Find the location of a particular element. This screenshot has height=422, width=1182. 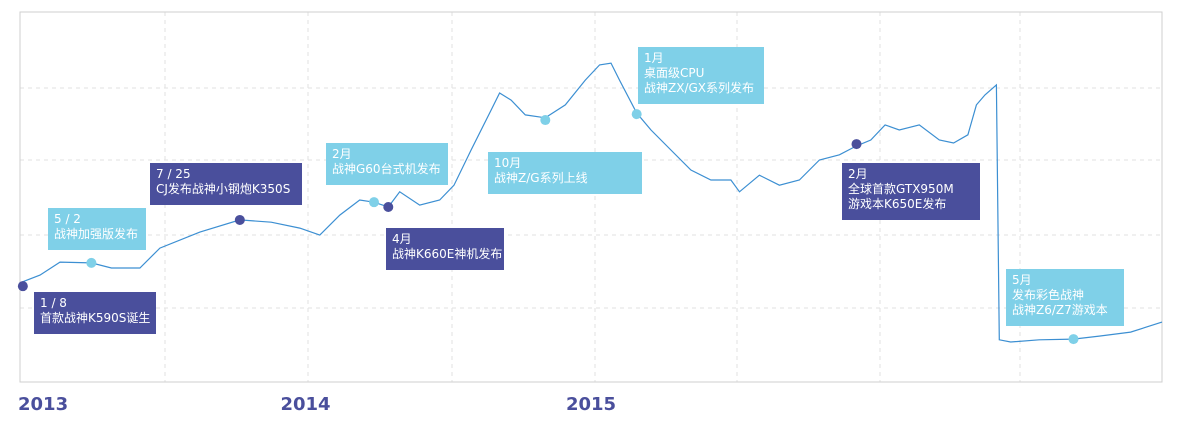

event-text: 战神G60台式机发布 is located at coordinates (386, 168).